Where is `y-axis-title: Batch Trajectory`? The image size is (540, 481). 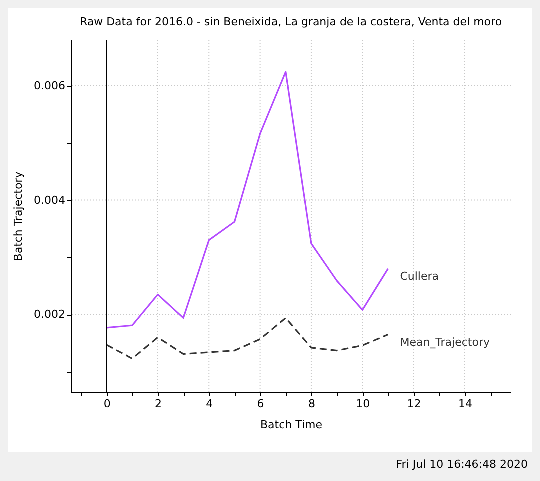
y-axis-title: Batch Trajectory is located at coordinates (19, 216).